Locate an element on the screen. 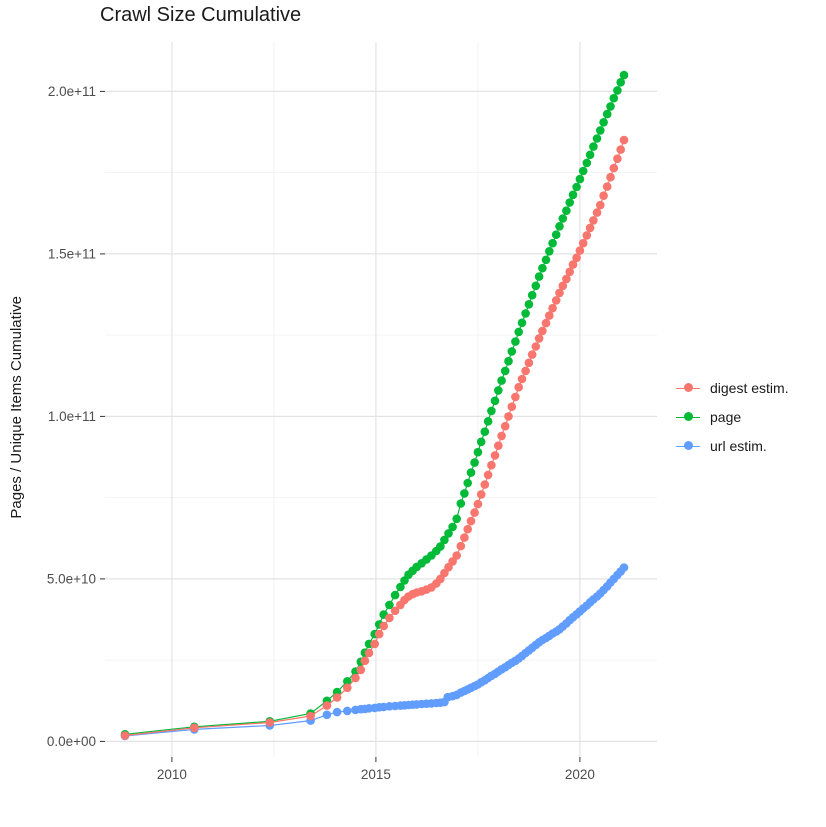 The height and width of the screenshot is (827, 826). x-axis-tick-label: 2015 is located at coordinates (376, 774).